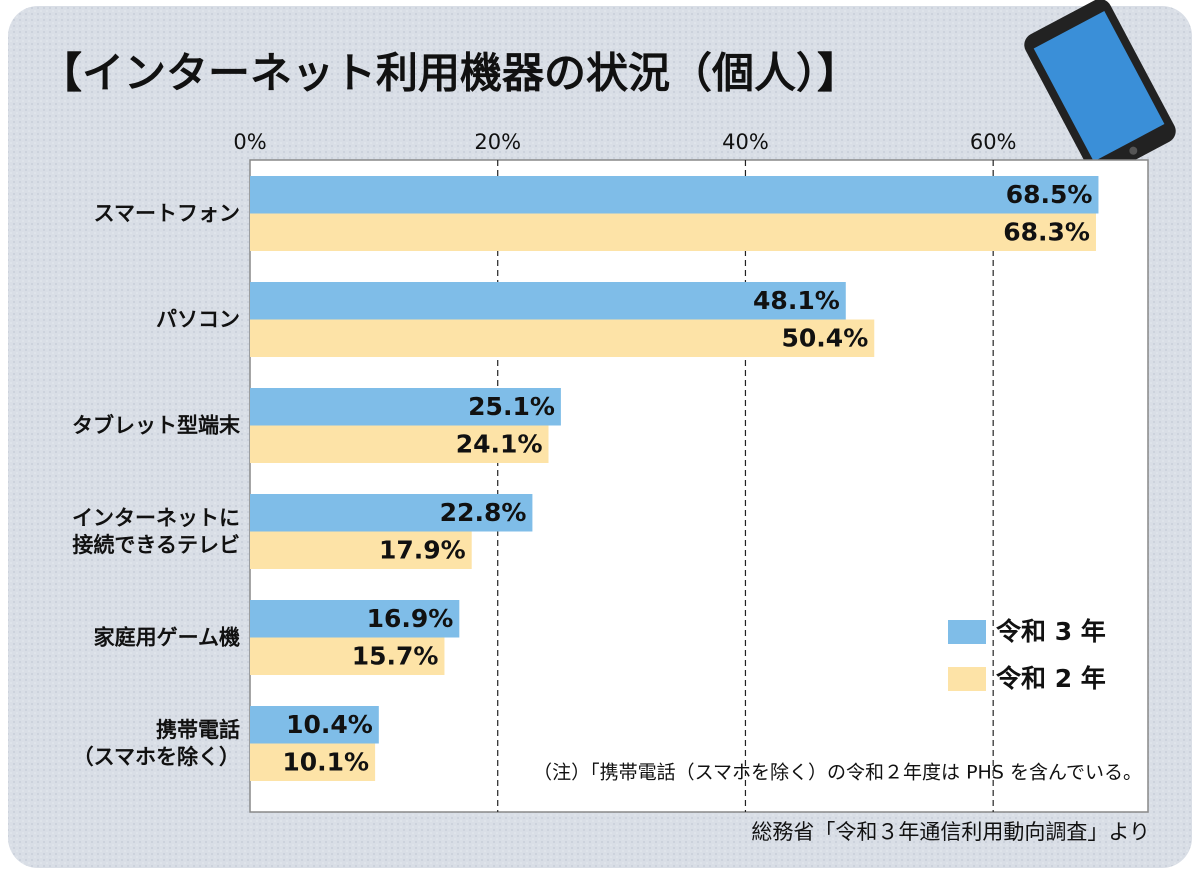 This screenshot has width=1200, height=876. What do you see at coordinates (156, 531) in the screenshot?
I see `category-label: インターネットに 接続できるテレビ` at bounding box center [156, 531].